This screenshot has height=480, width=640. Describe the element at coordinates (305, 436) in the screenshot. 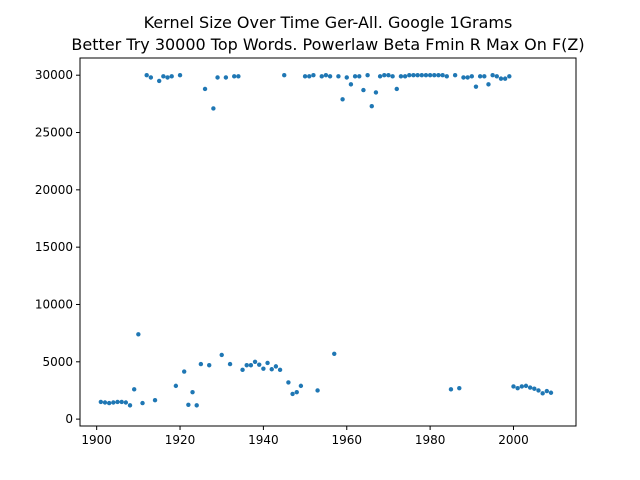

I see `x-axis: 1900 1920 1940 1960 1980 2000` at that location.